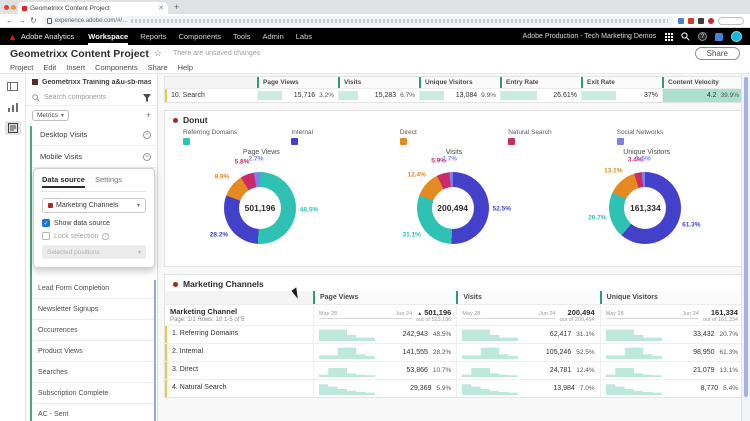 Image resolution: width=750 pixels, height=421 pixels. I want to click on tab-close-icon: ✕, so click(161, 8).